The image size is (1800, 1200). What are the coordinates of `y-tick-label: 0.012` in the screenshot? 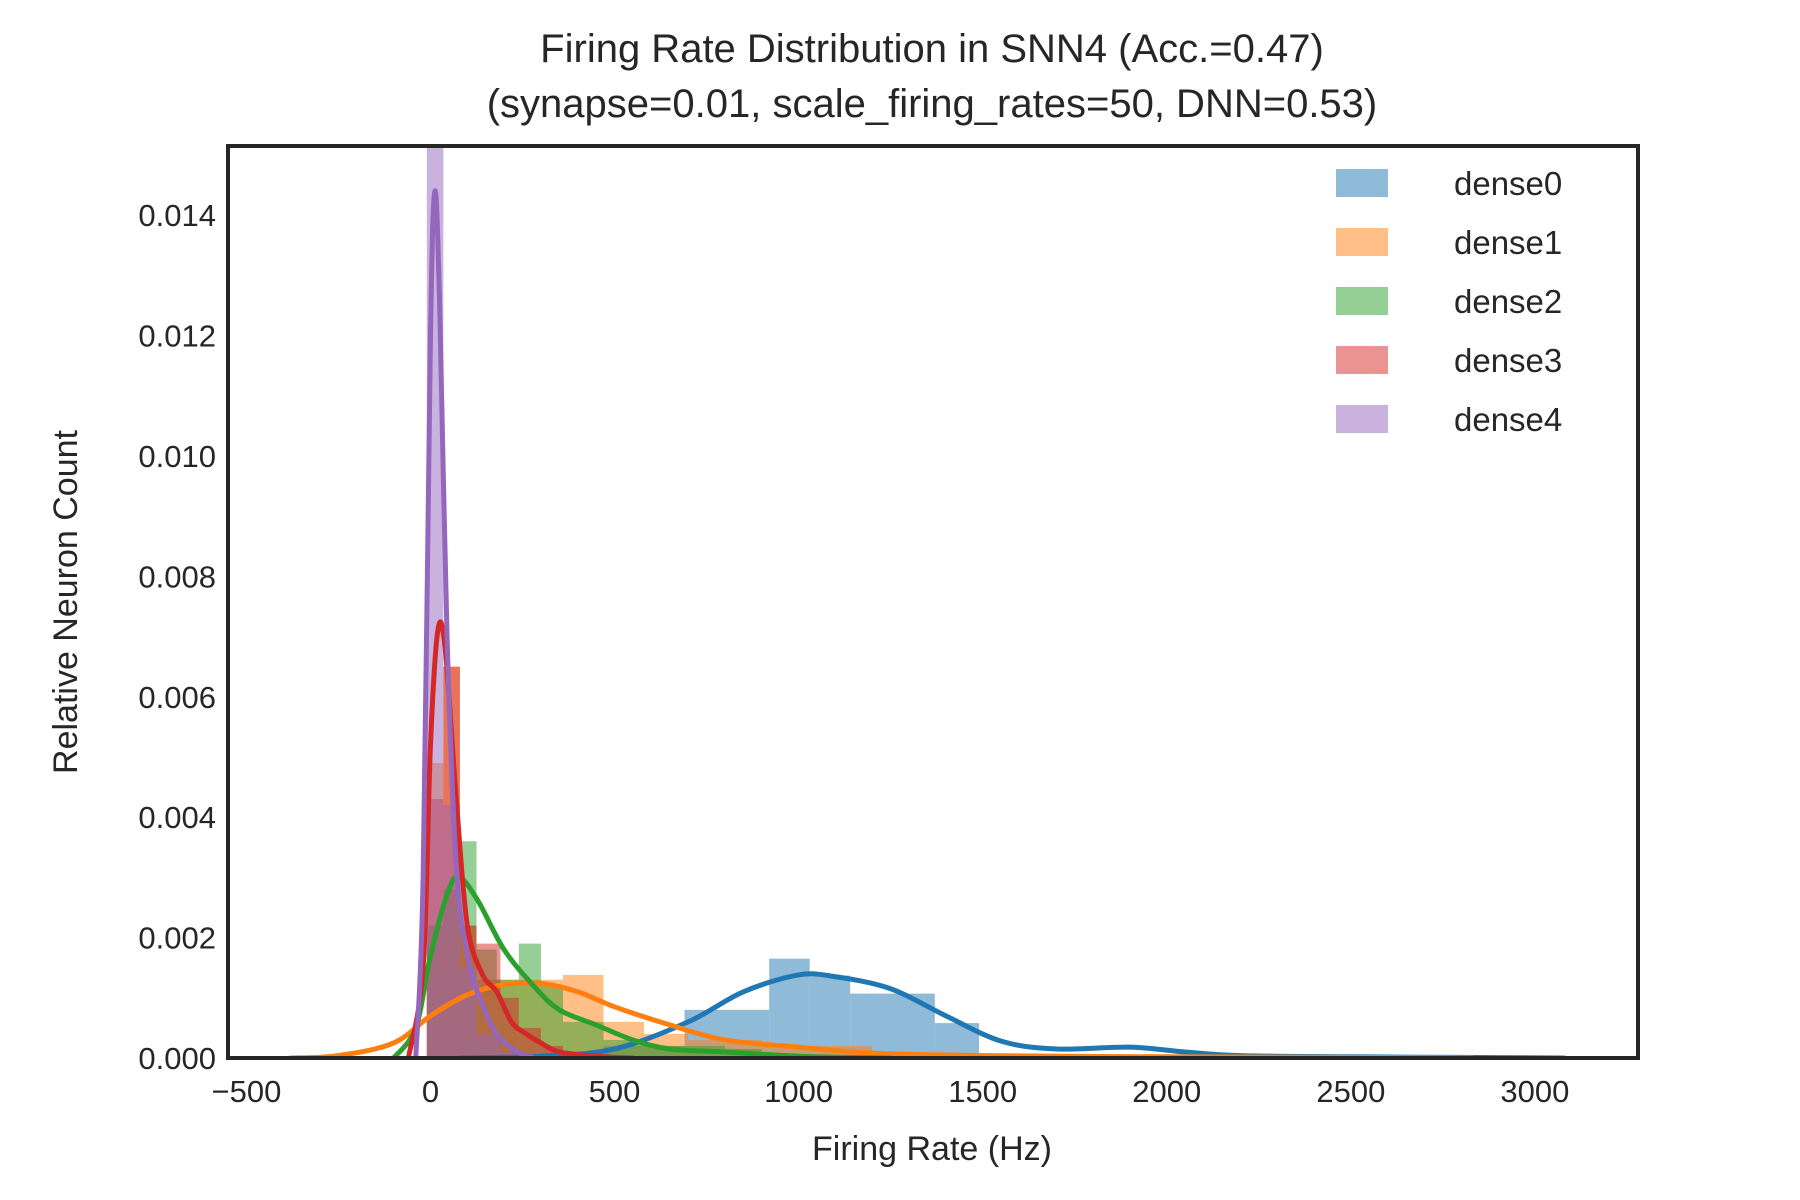 It's located at (177, 336).